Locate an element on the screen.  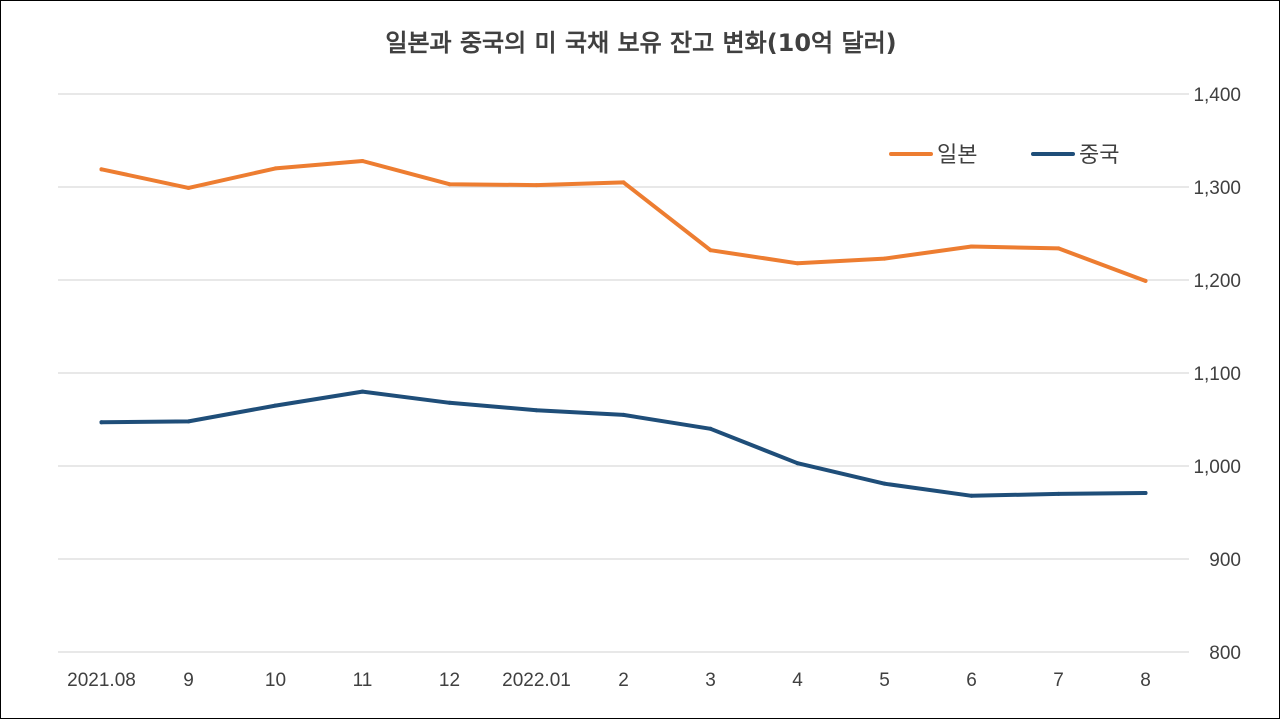
y-tick-label: 1,400 is located at coordinates (1217, 95).